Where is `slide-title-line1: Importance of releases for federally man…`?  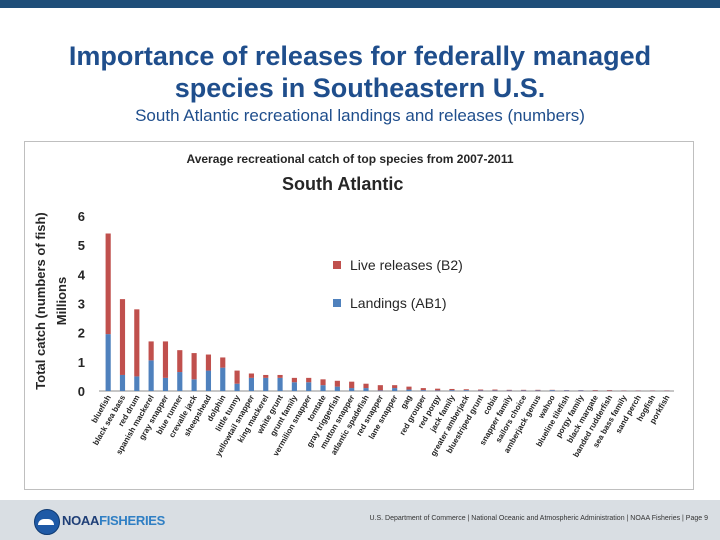
slide-title-line1: Importance of releases for federally man… is located at coordinates (360, 56).